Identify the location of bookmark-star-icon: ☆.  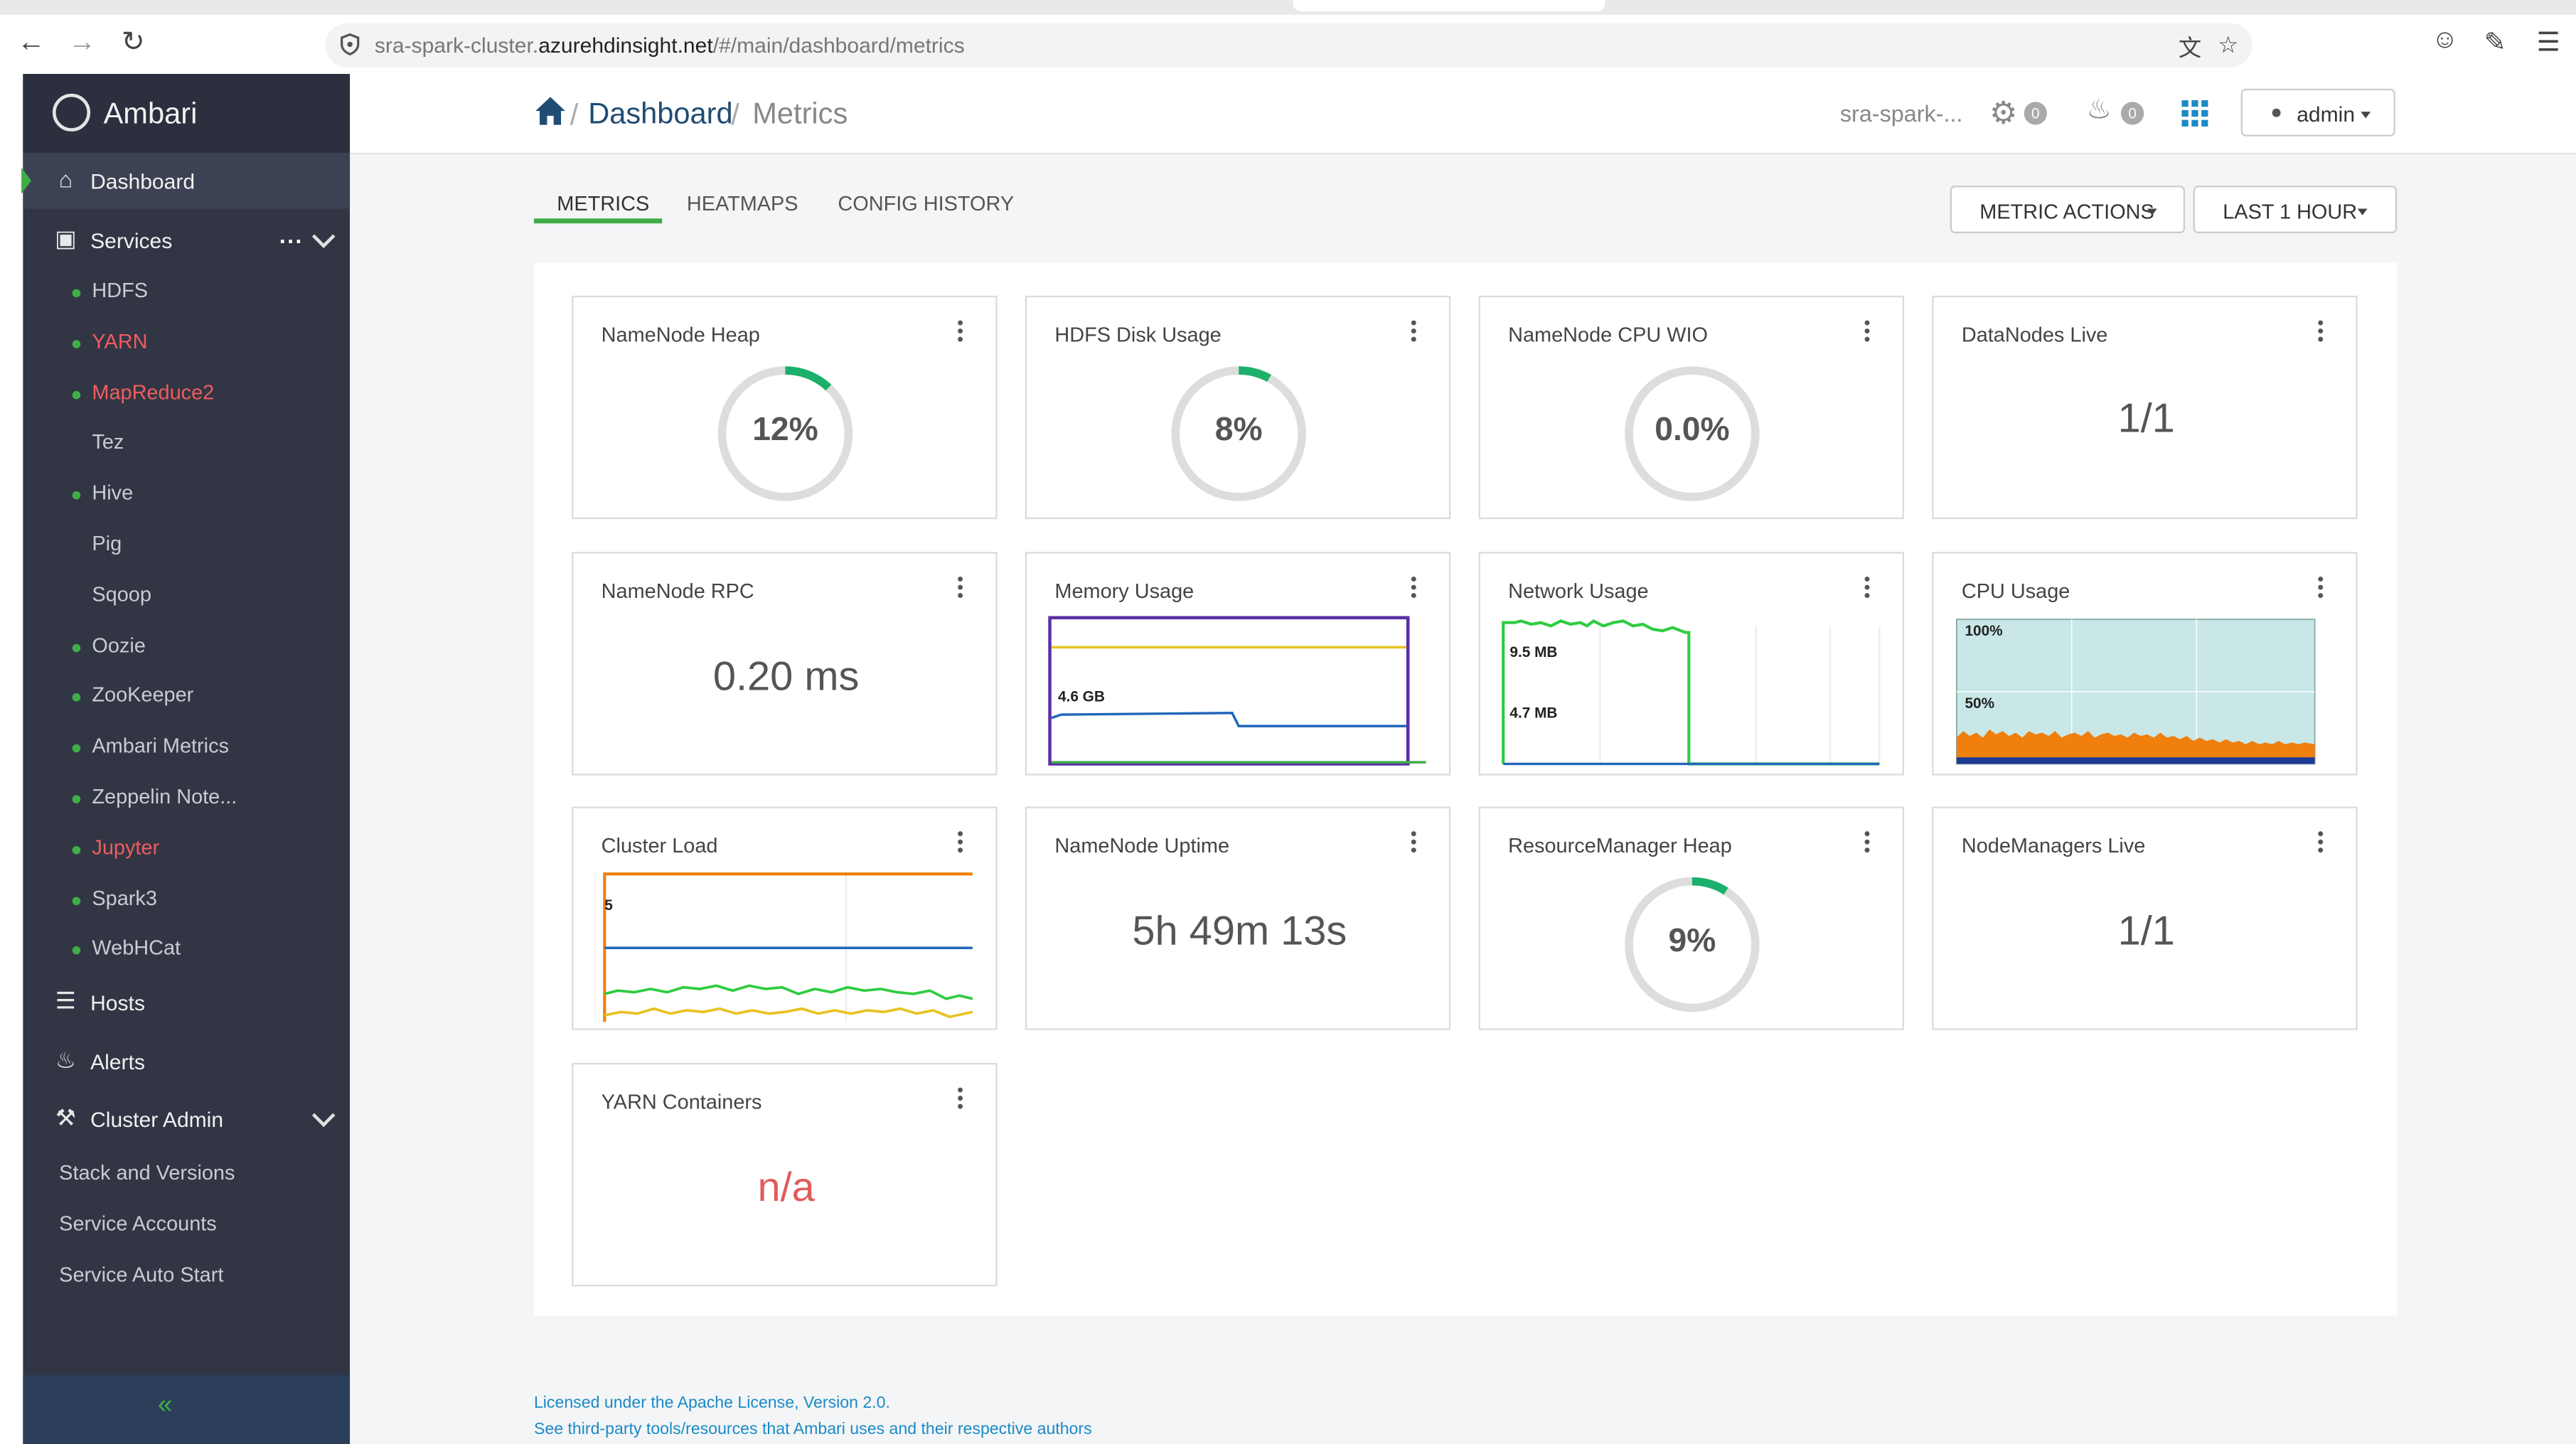
(2228, 44).